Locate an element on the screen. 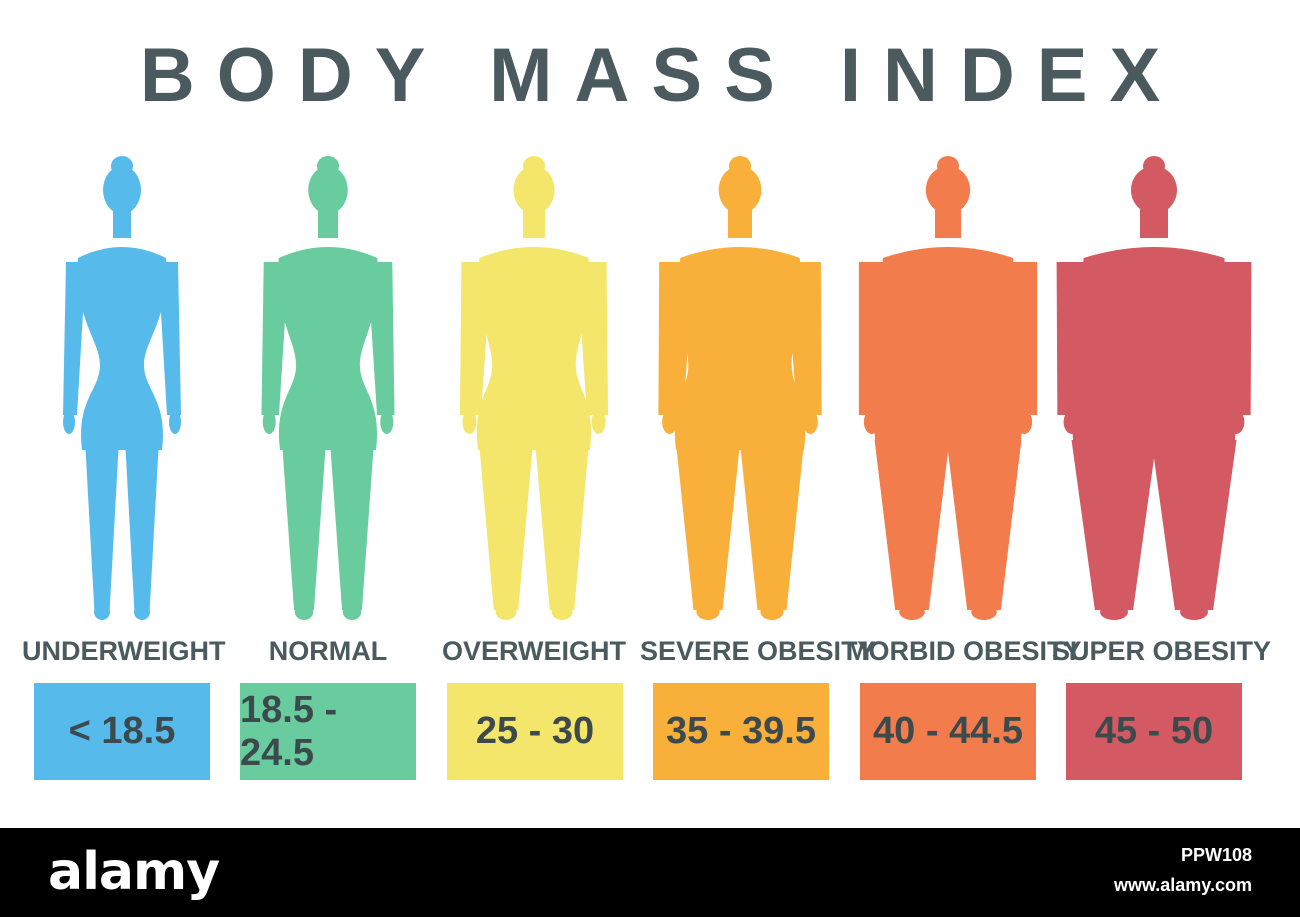  image-id: PPW108 is located at coordinates (1216, 855).